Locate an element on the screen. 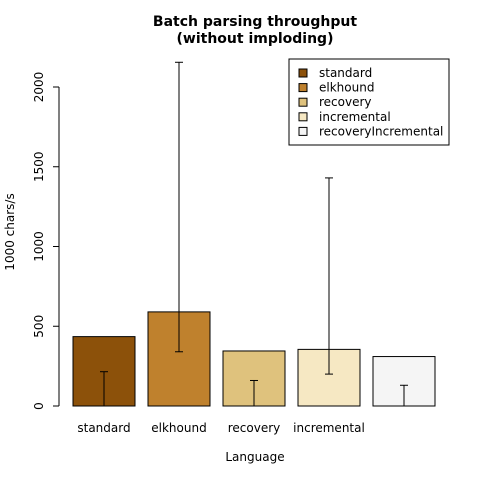 This screenshot has width=480, height=480. y-tick-label-1: 0 is located at coordinates (39, 406).